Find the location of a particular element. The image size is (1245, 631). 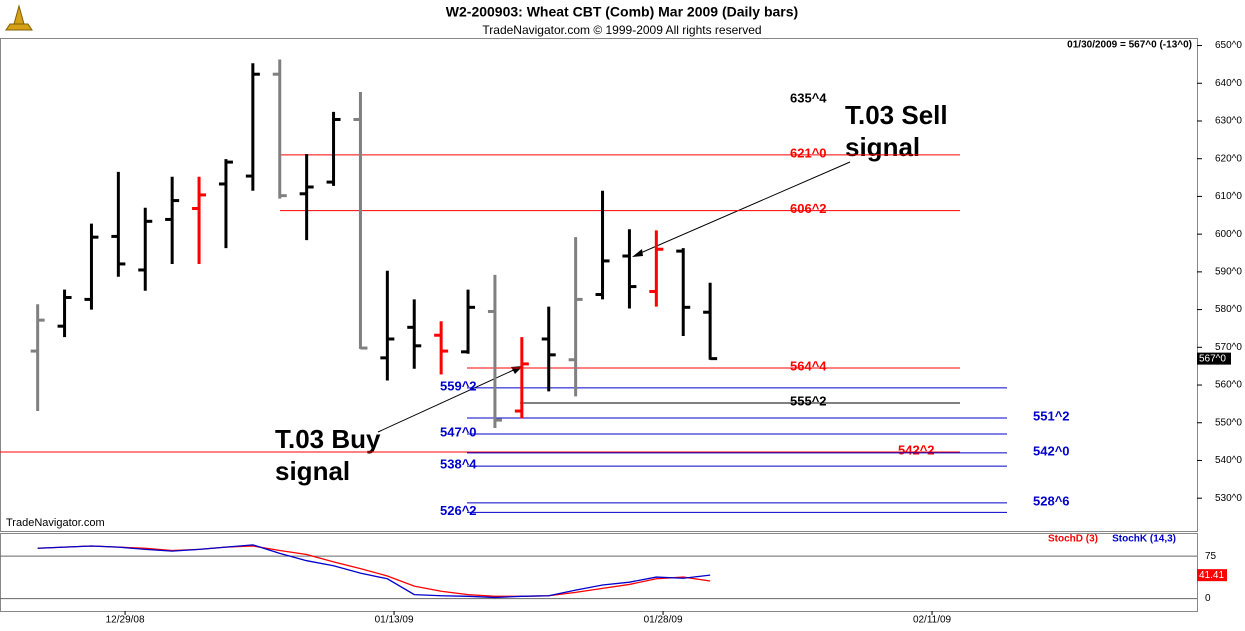

watermark: TradeNavigator.com is located at coordinates (55, 523).